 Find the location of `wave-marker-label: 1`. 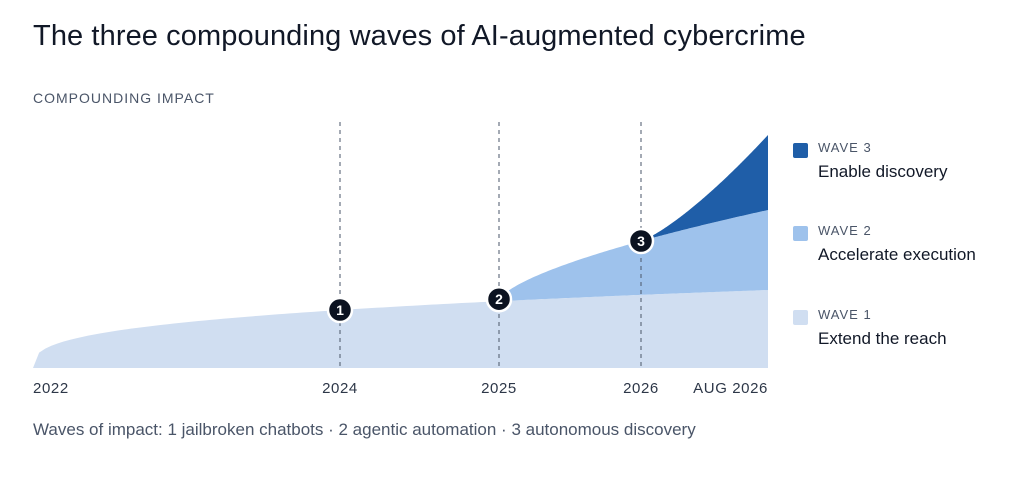

wave-marker-label: 1 is located at coordinates (340, 310).